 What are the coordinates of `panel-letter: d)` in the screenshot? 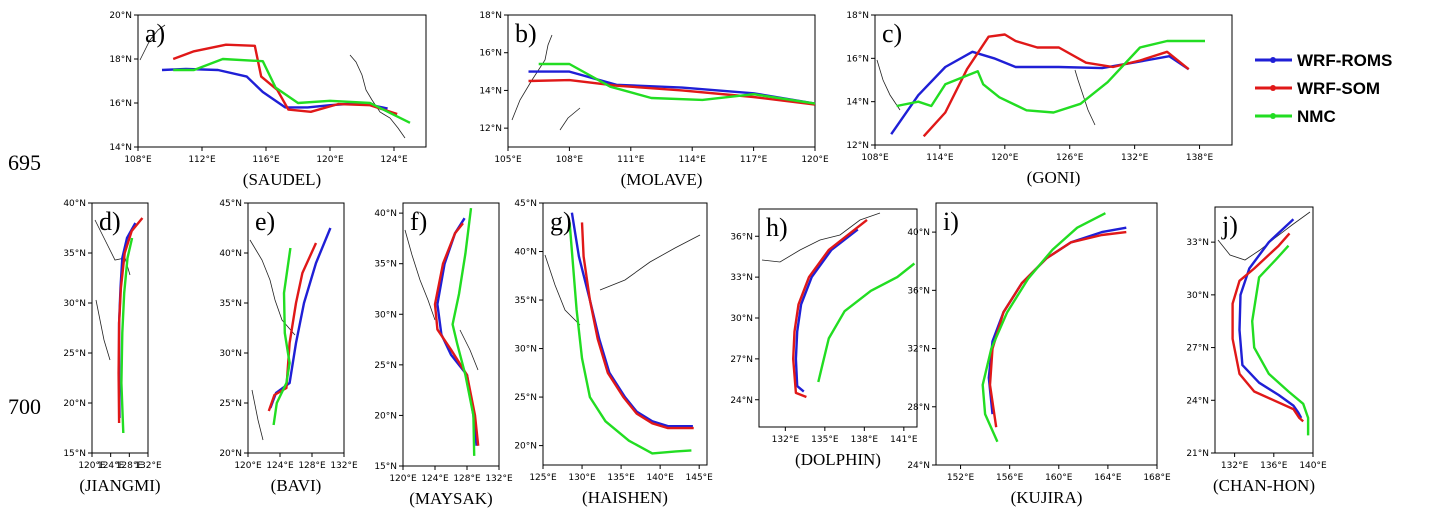 It's located at (110, 221).